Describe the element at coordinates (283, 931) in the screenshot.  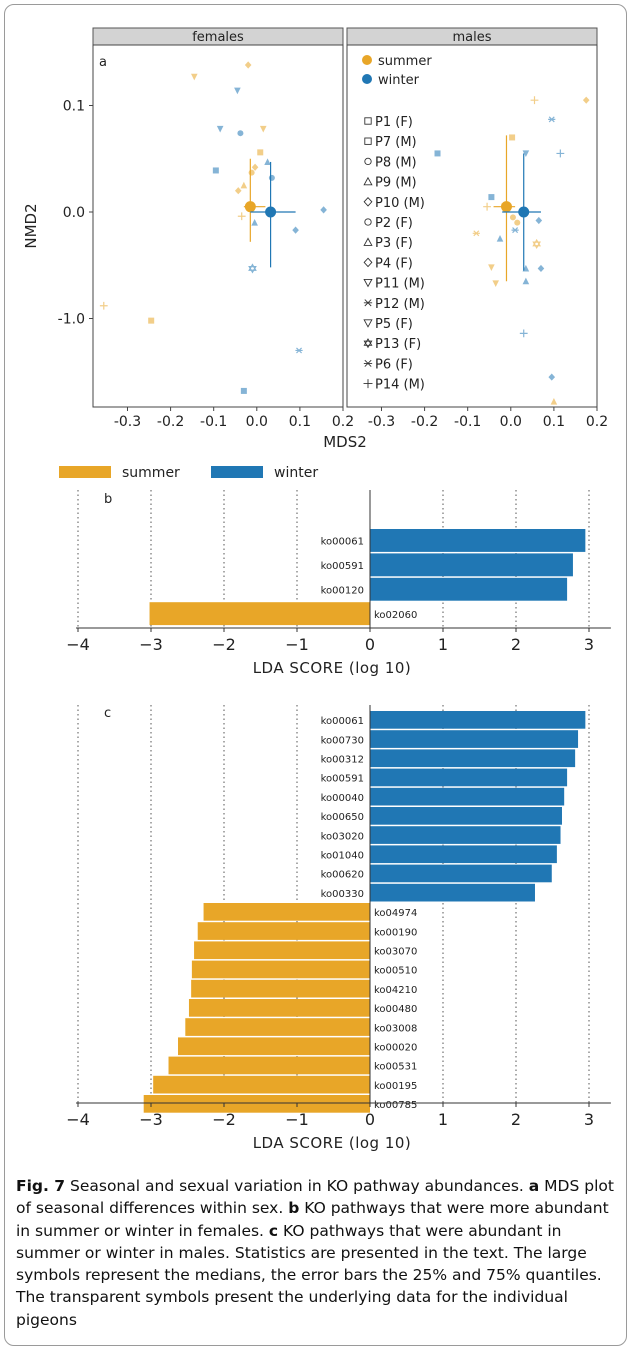
I see `bar-c-ko00190` at that location.